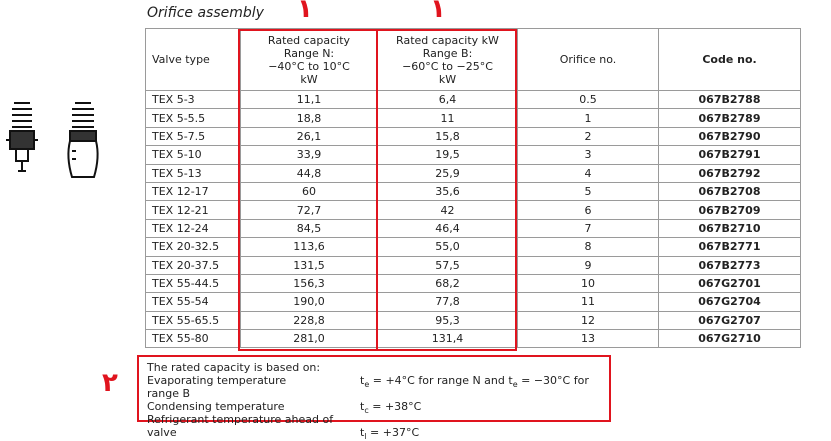  What do you see at coordinates (309, 247) in the screenshot?
I see `table-cell: 113,6` at bounding box center [309, 247].